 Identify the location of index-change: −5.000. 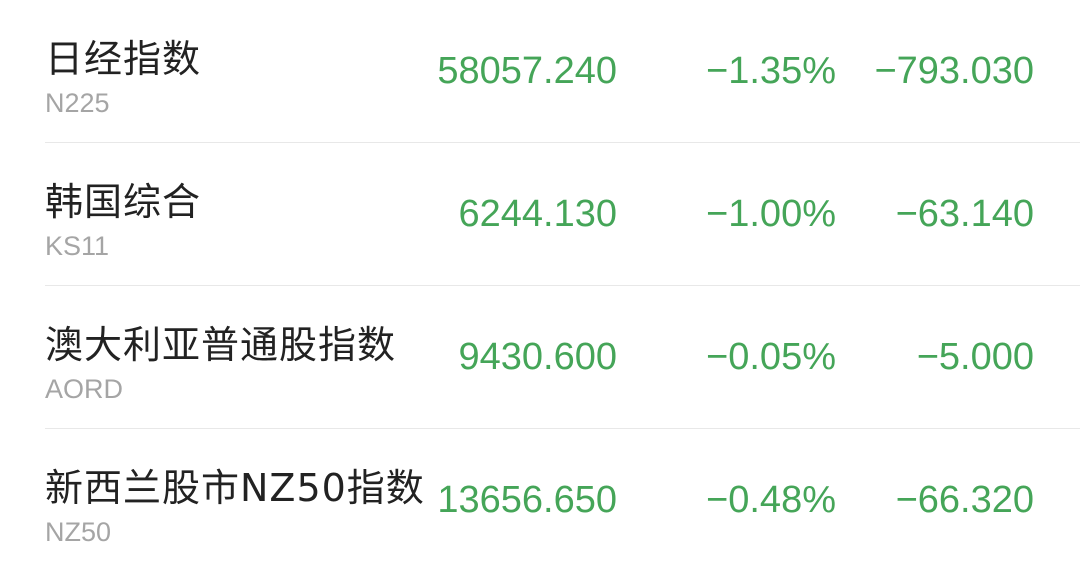
(975, 357).